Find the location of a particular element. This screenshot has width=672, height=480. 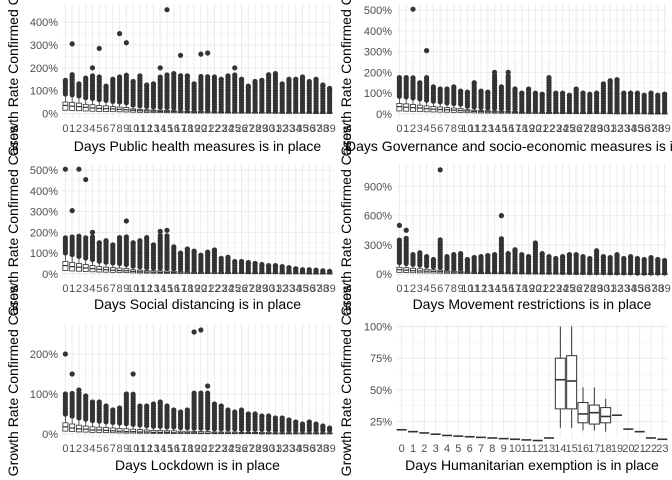

x-tick-label: 5 is located at coordinates (99, 449).